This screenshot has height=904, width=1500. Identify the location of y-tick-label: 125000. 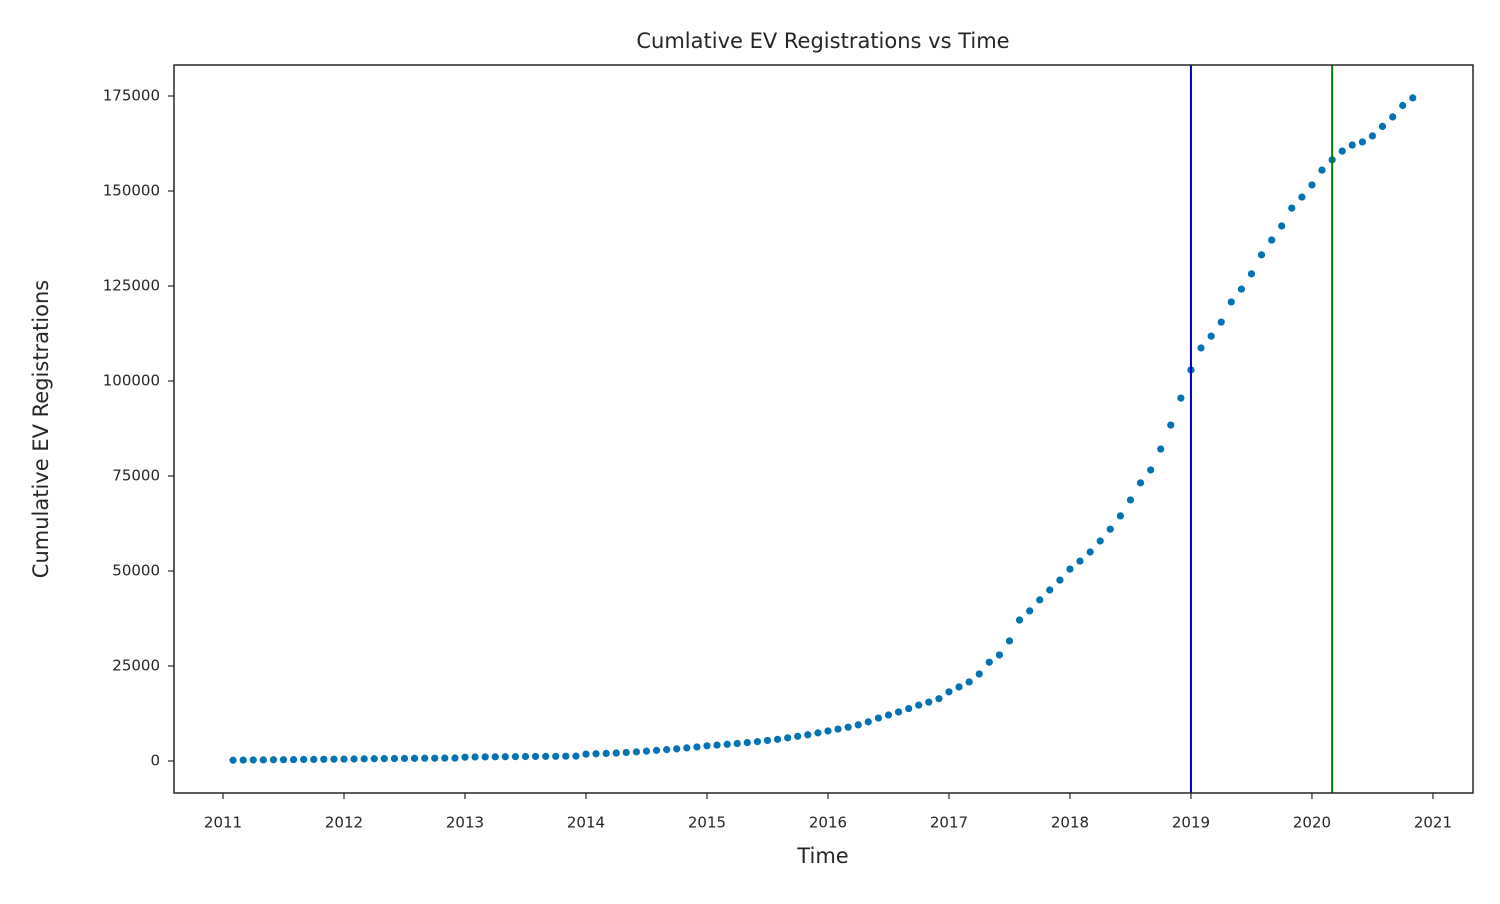
(131, 286).